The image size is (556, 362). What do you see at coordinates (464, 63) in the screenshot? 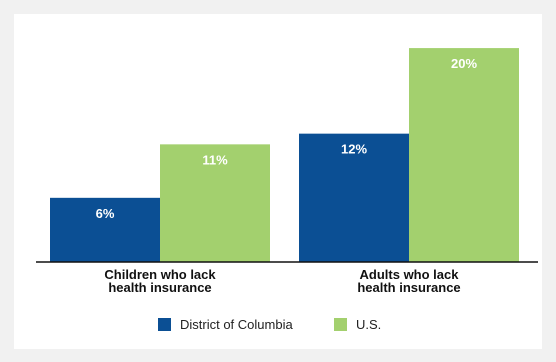
I see `bar-value-label: 20%` at bounding box center [464, 63].